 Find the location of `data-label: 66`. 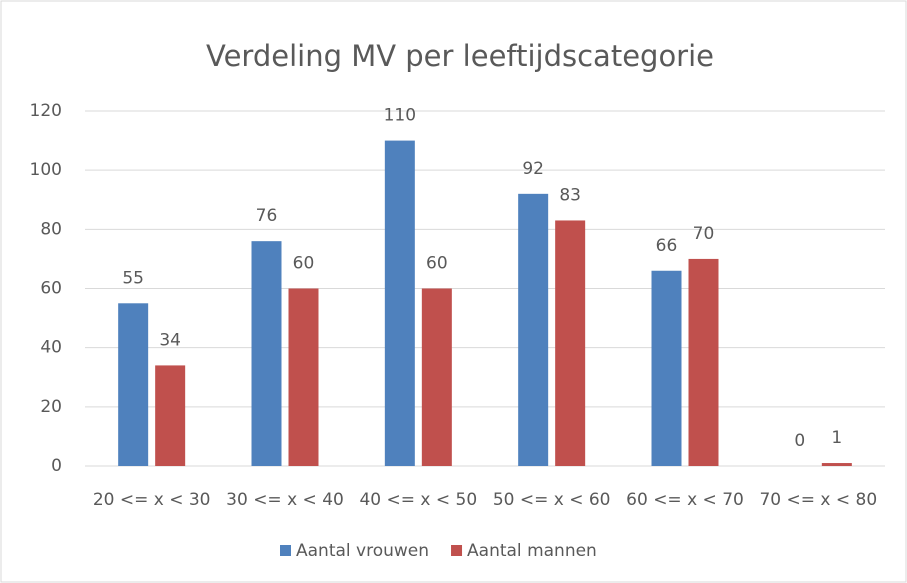

data-label: 66 is located at coordinates (667, 246).